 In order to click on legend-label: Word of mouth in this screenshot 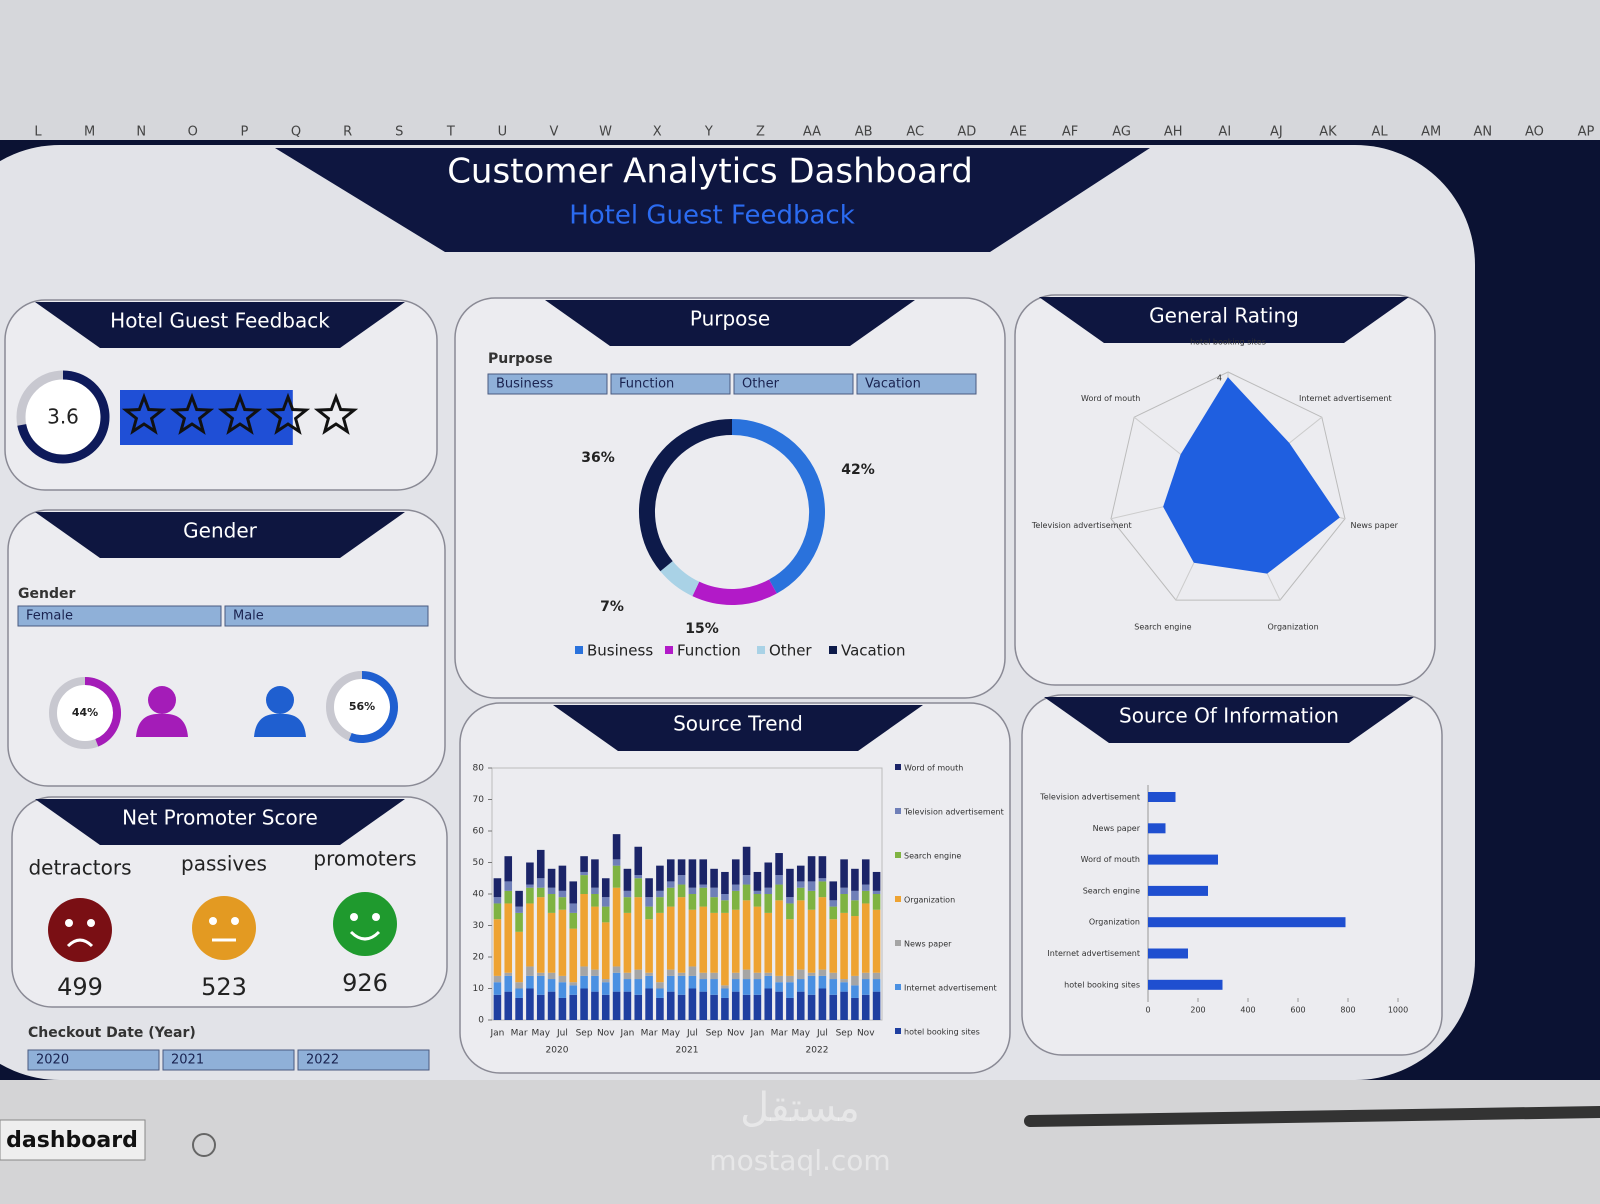, I will do `click(933, 768)`.